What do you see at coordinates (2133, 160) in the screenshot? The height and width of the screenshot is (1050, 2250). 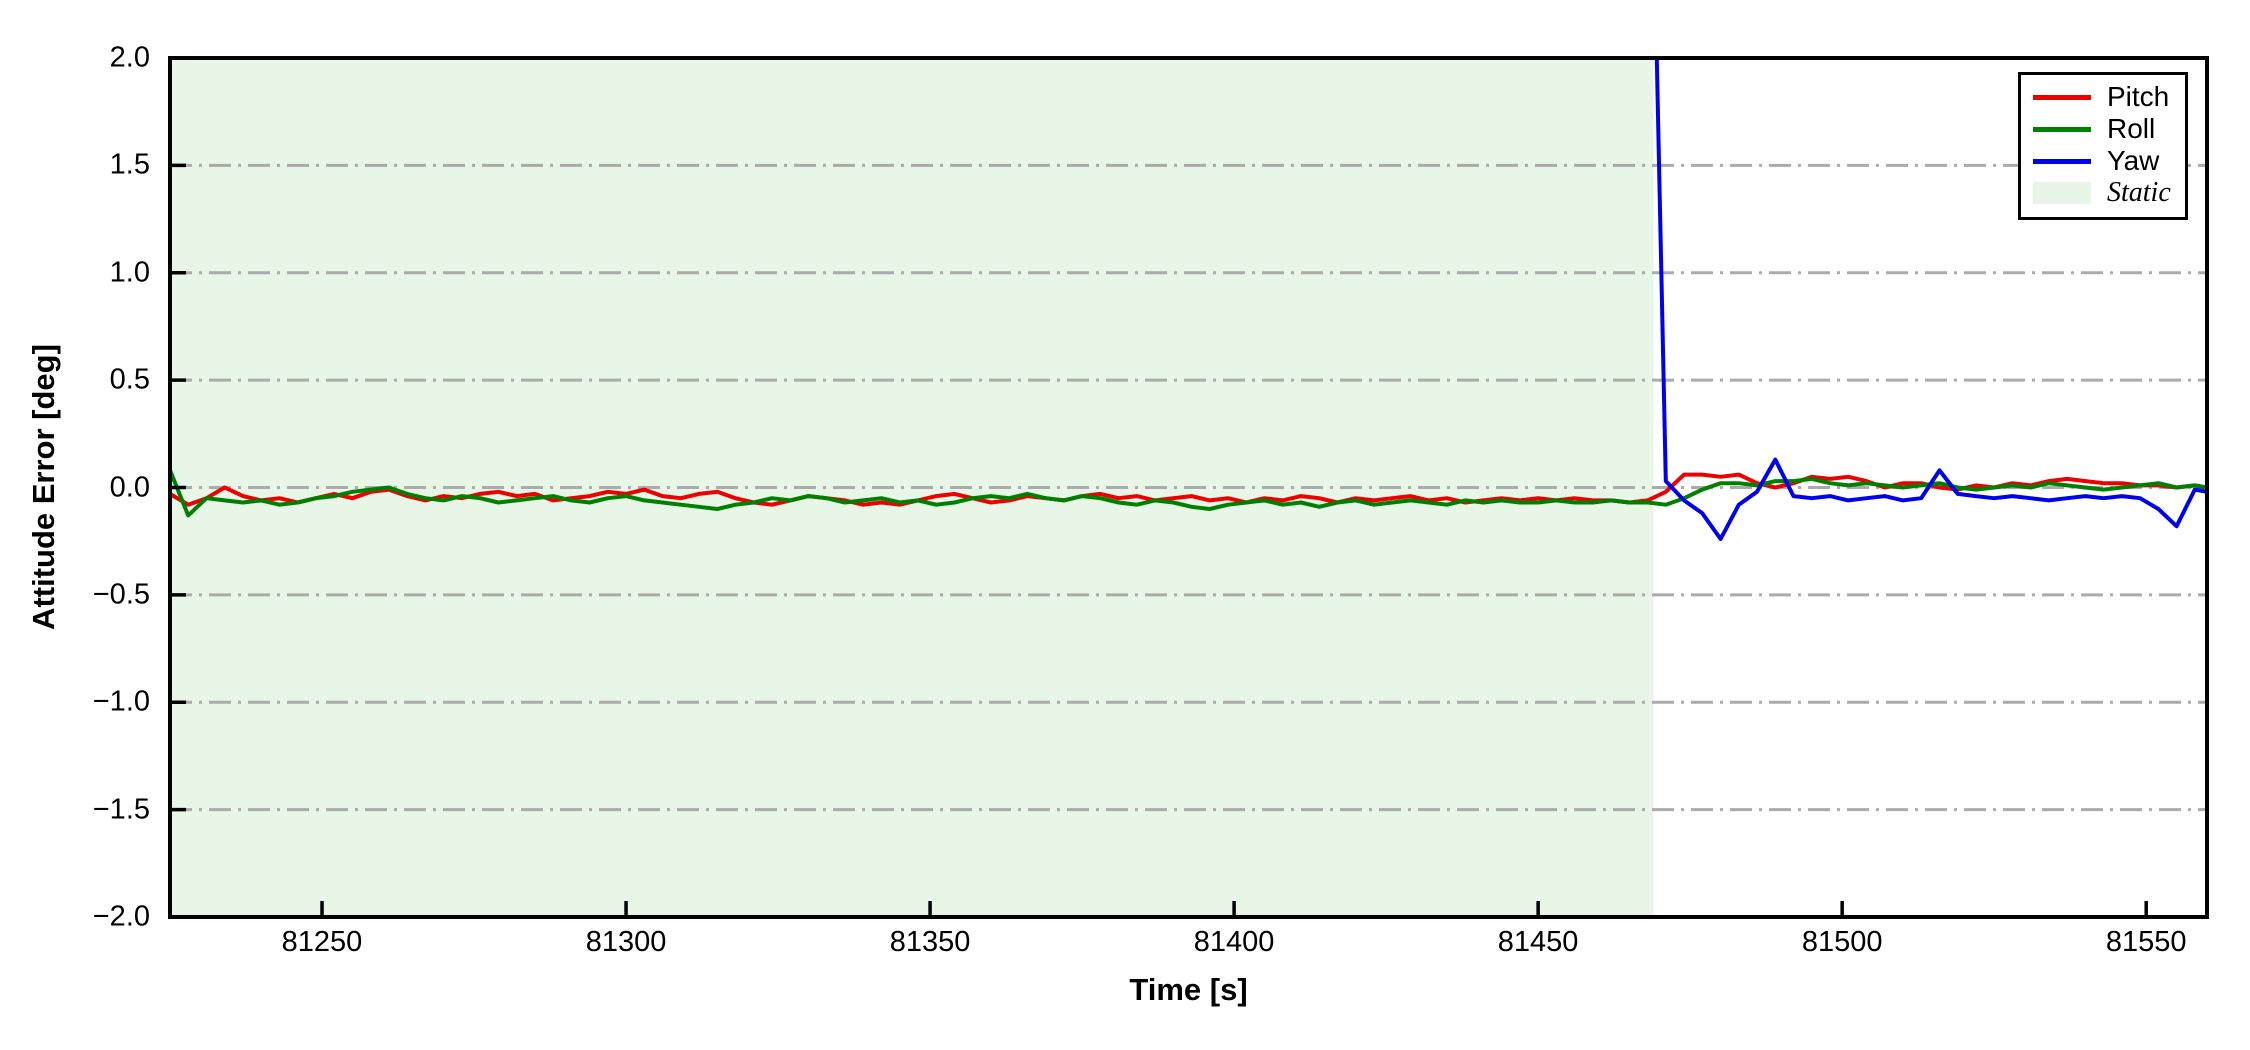 I see `legend-label: Yaw` at bounding box center [2133, 160].